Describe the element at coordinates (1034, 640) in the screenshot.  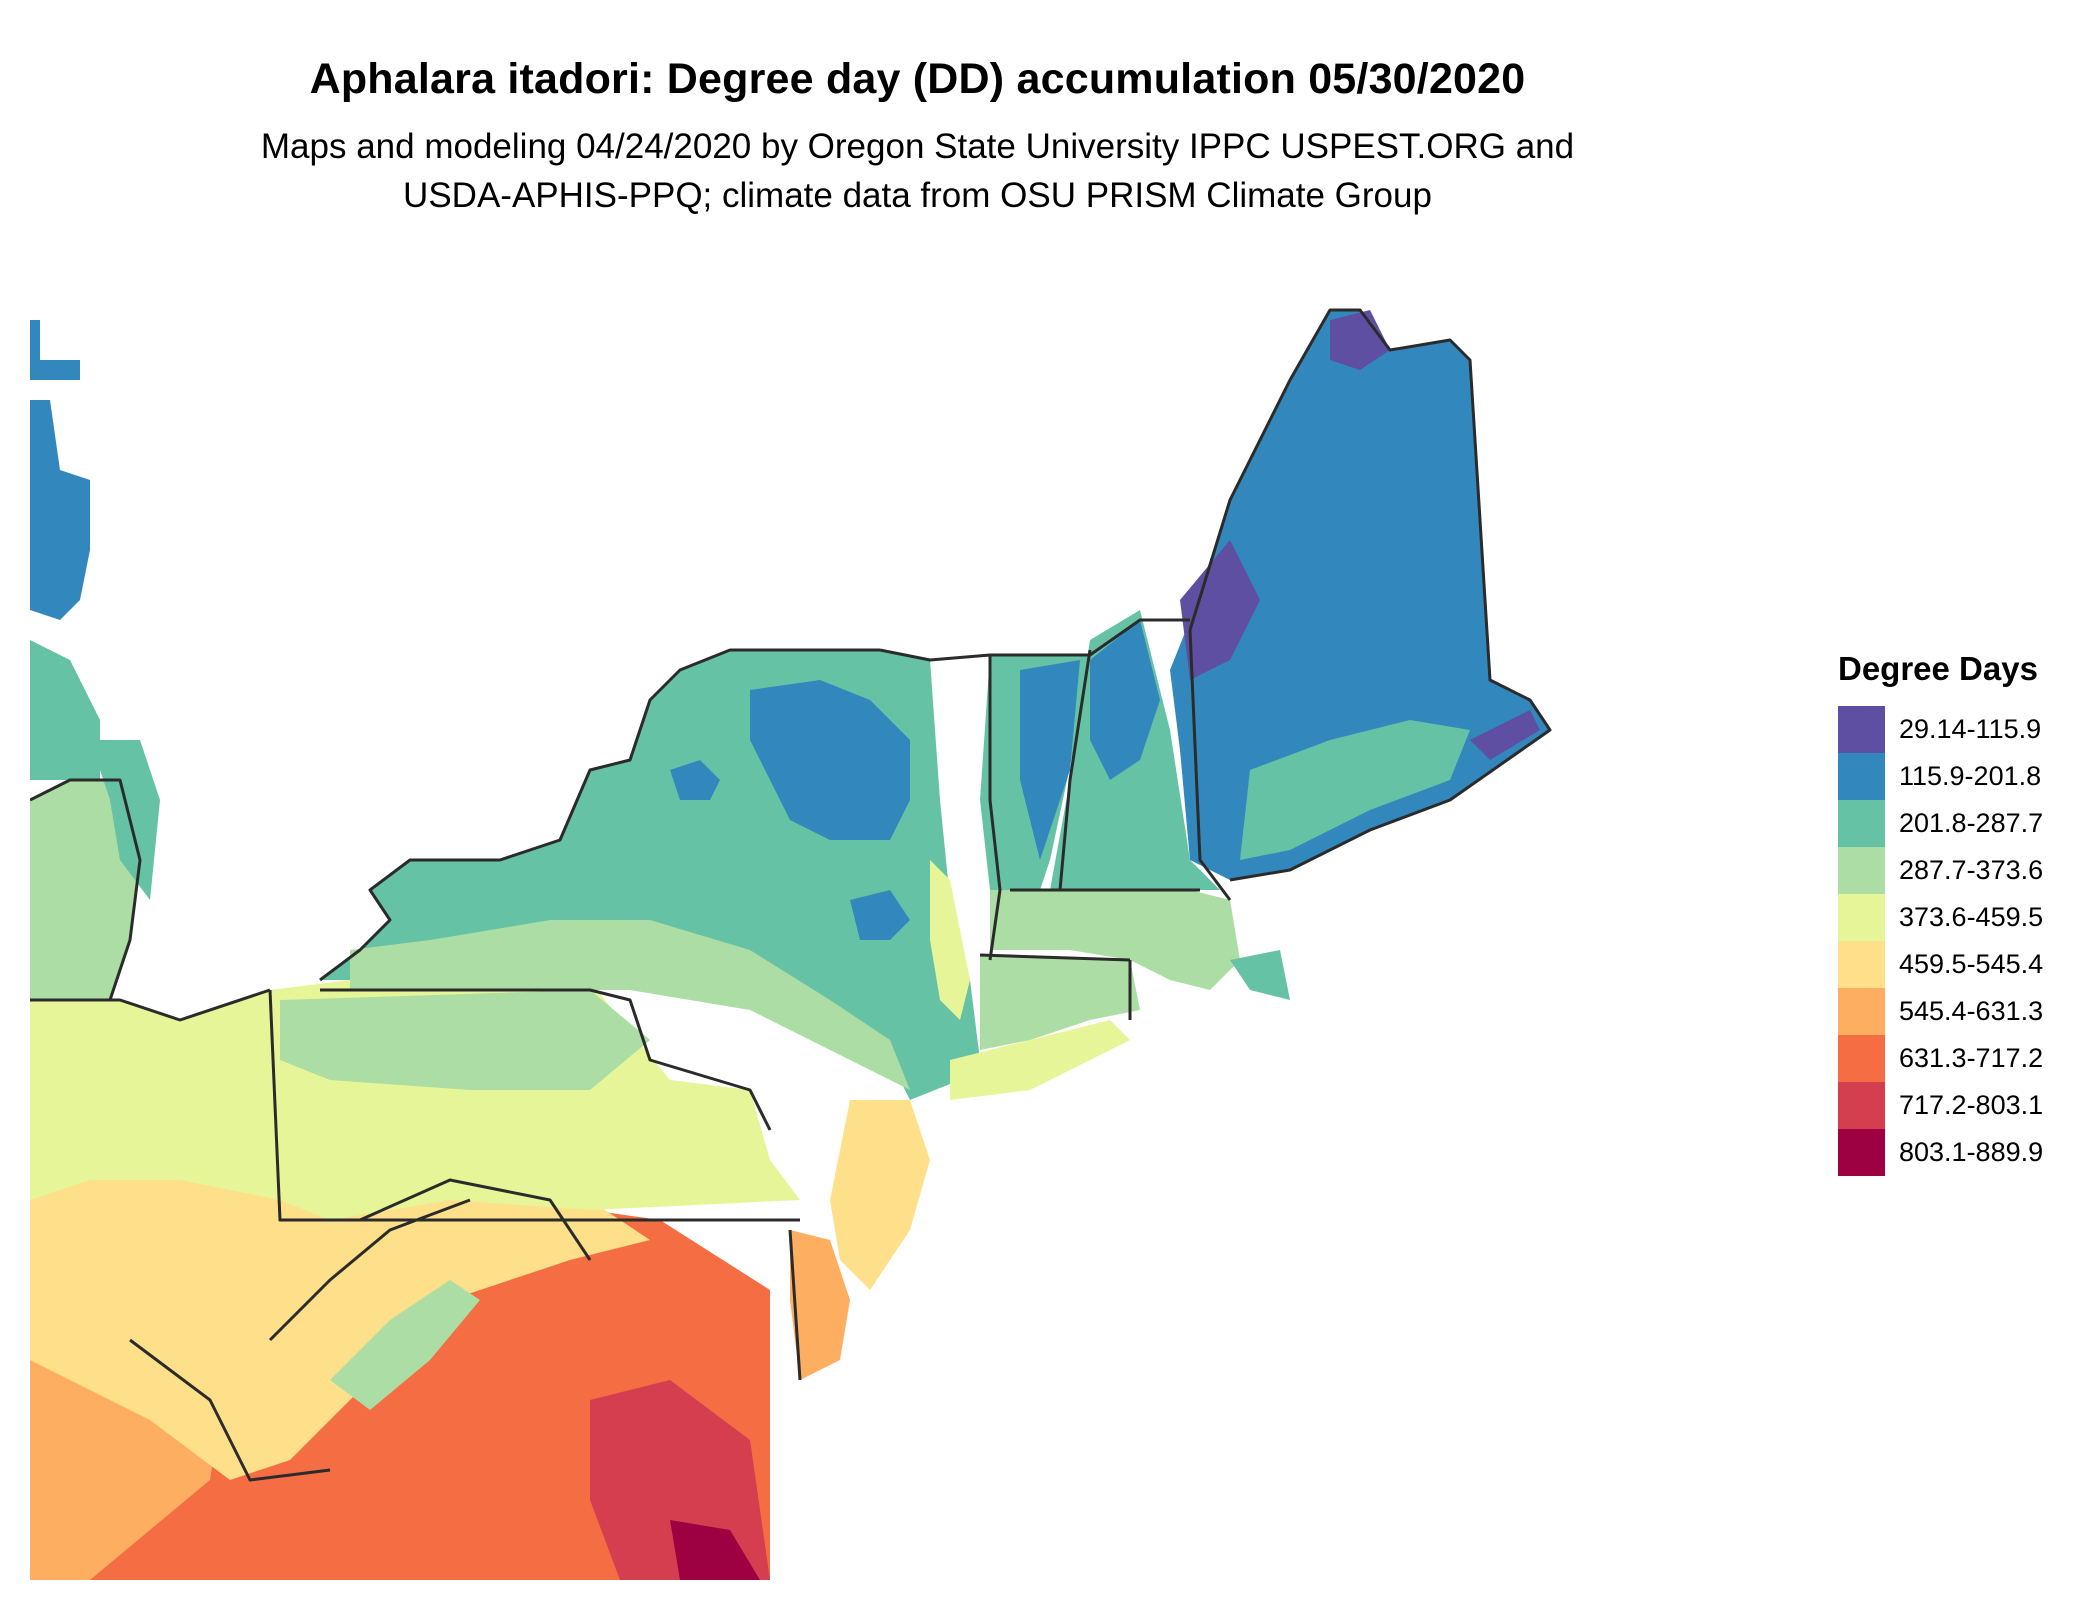
I see `boundary-ny-canada` at that location.